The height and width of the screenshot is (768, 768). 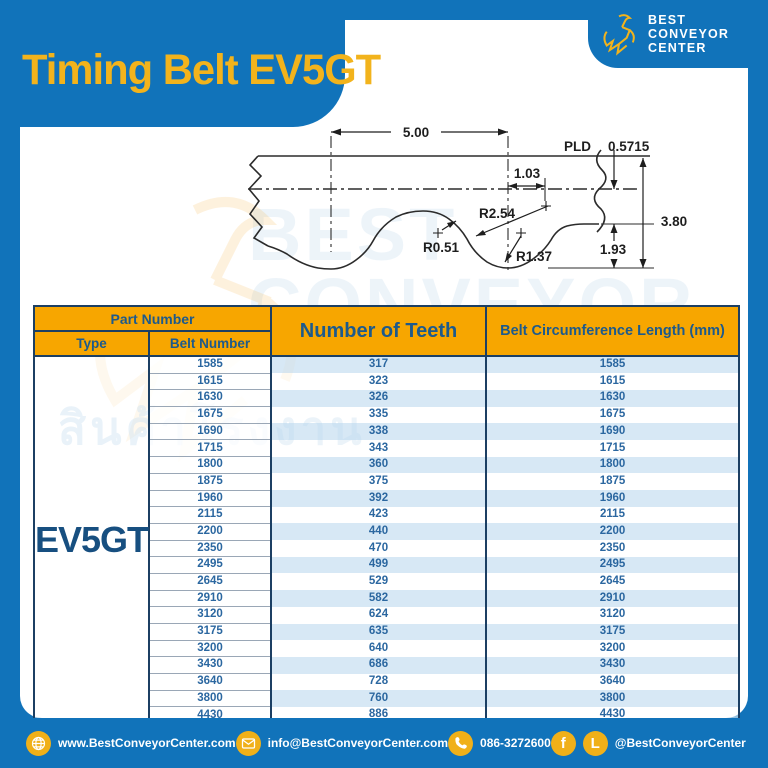 What do you see at coordinates (379, 481) in the screenshot?
I see `teeth-count-cell: 375` at bounding box center [379, 481].